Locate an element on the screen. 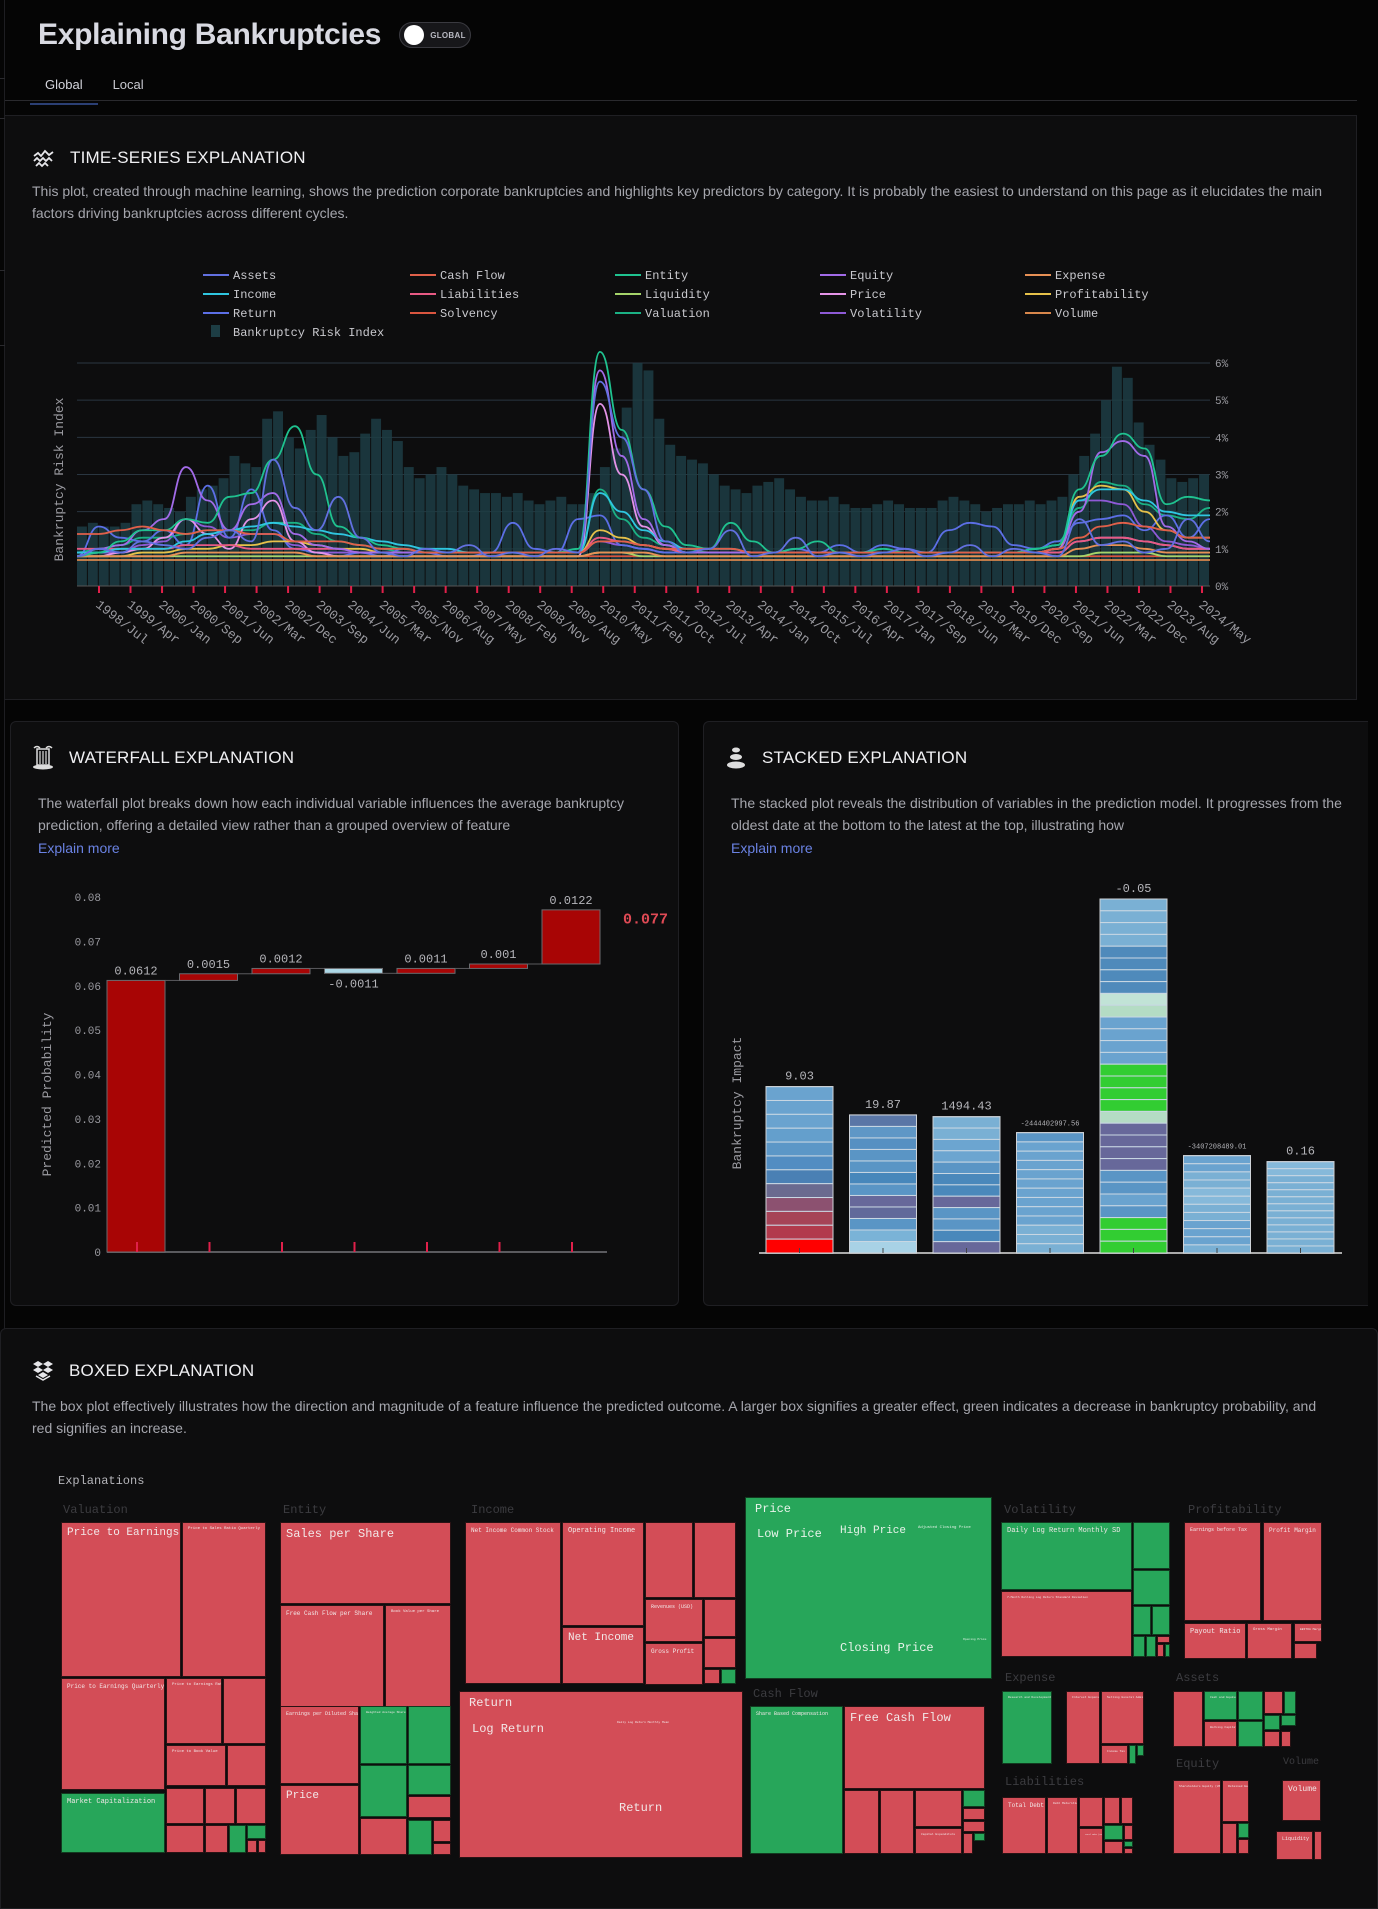 The height and width of the screenshot is (1909, 1378). treemap-cell: Total Debt is located at coordinates (1024, 1825).